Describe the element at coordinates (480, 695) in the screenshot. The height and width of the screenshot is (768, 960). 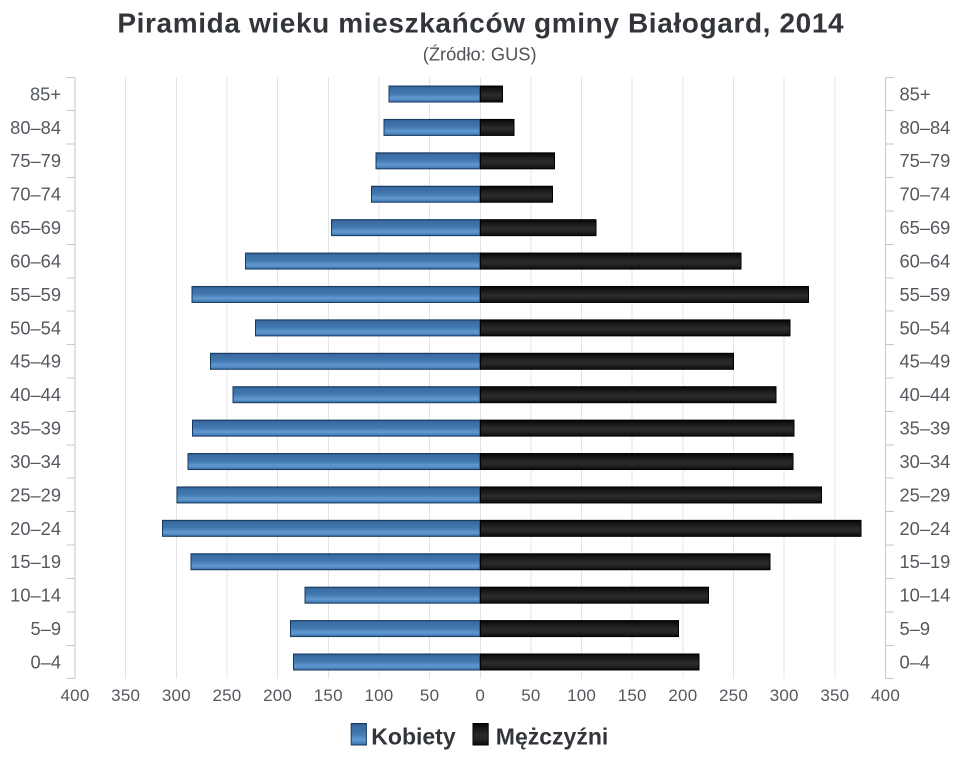
I see `svg-text: 0` at that location.